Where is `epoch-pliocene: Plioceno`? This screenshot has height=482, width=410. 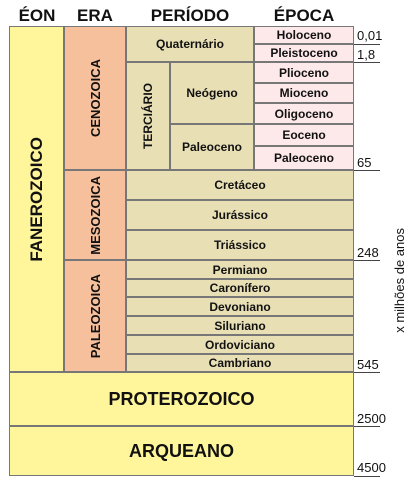
epoch-pliocene: Plioceno is located at coordinates (304, 72).